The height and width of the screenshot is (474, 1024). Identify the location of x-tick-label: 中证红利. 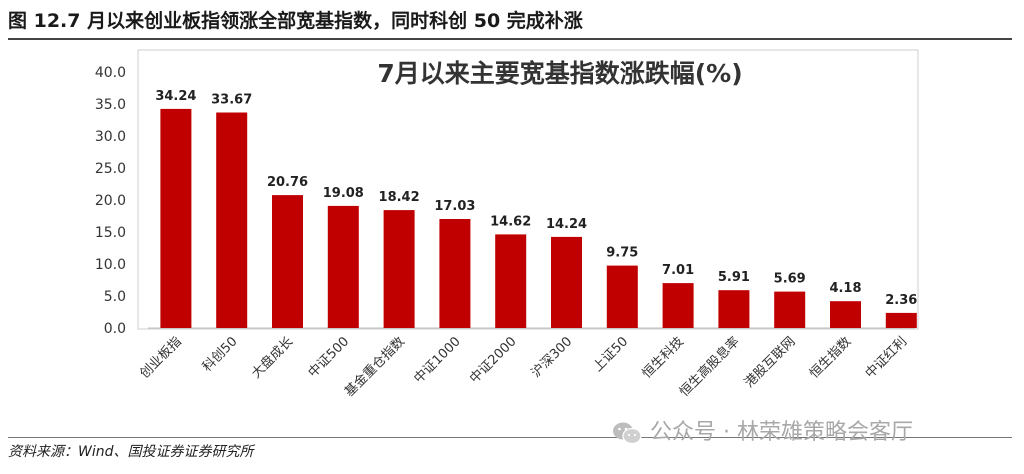
(886, 358).